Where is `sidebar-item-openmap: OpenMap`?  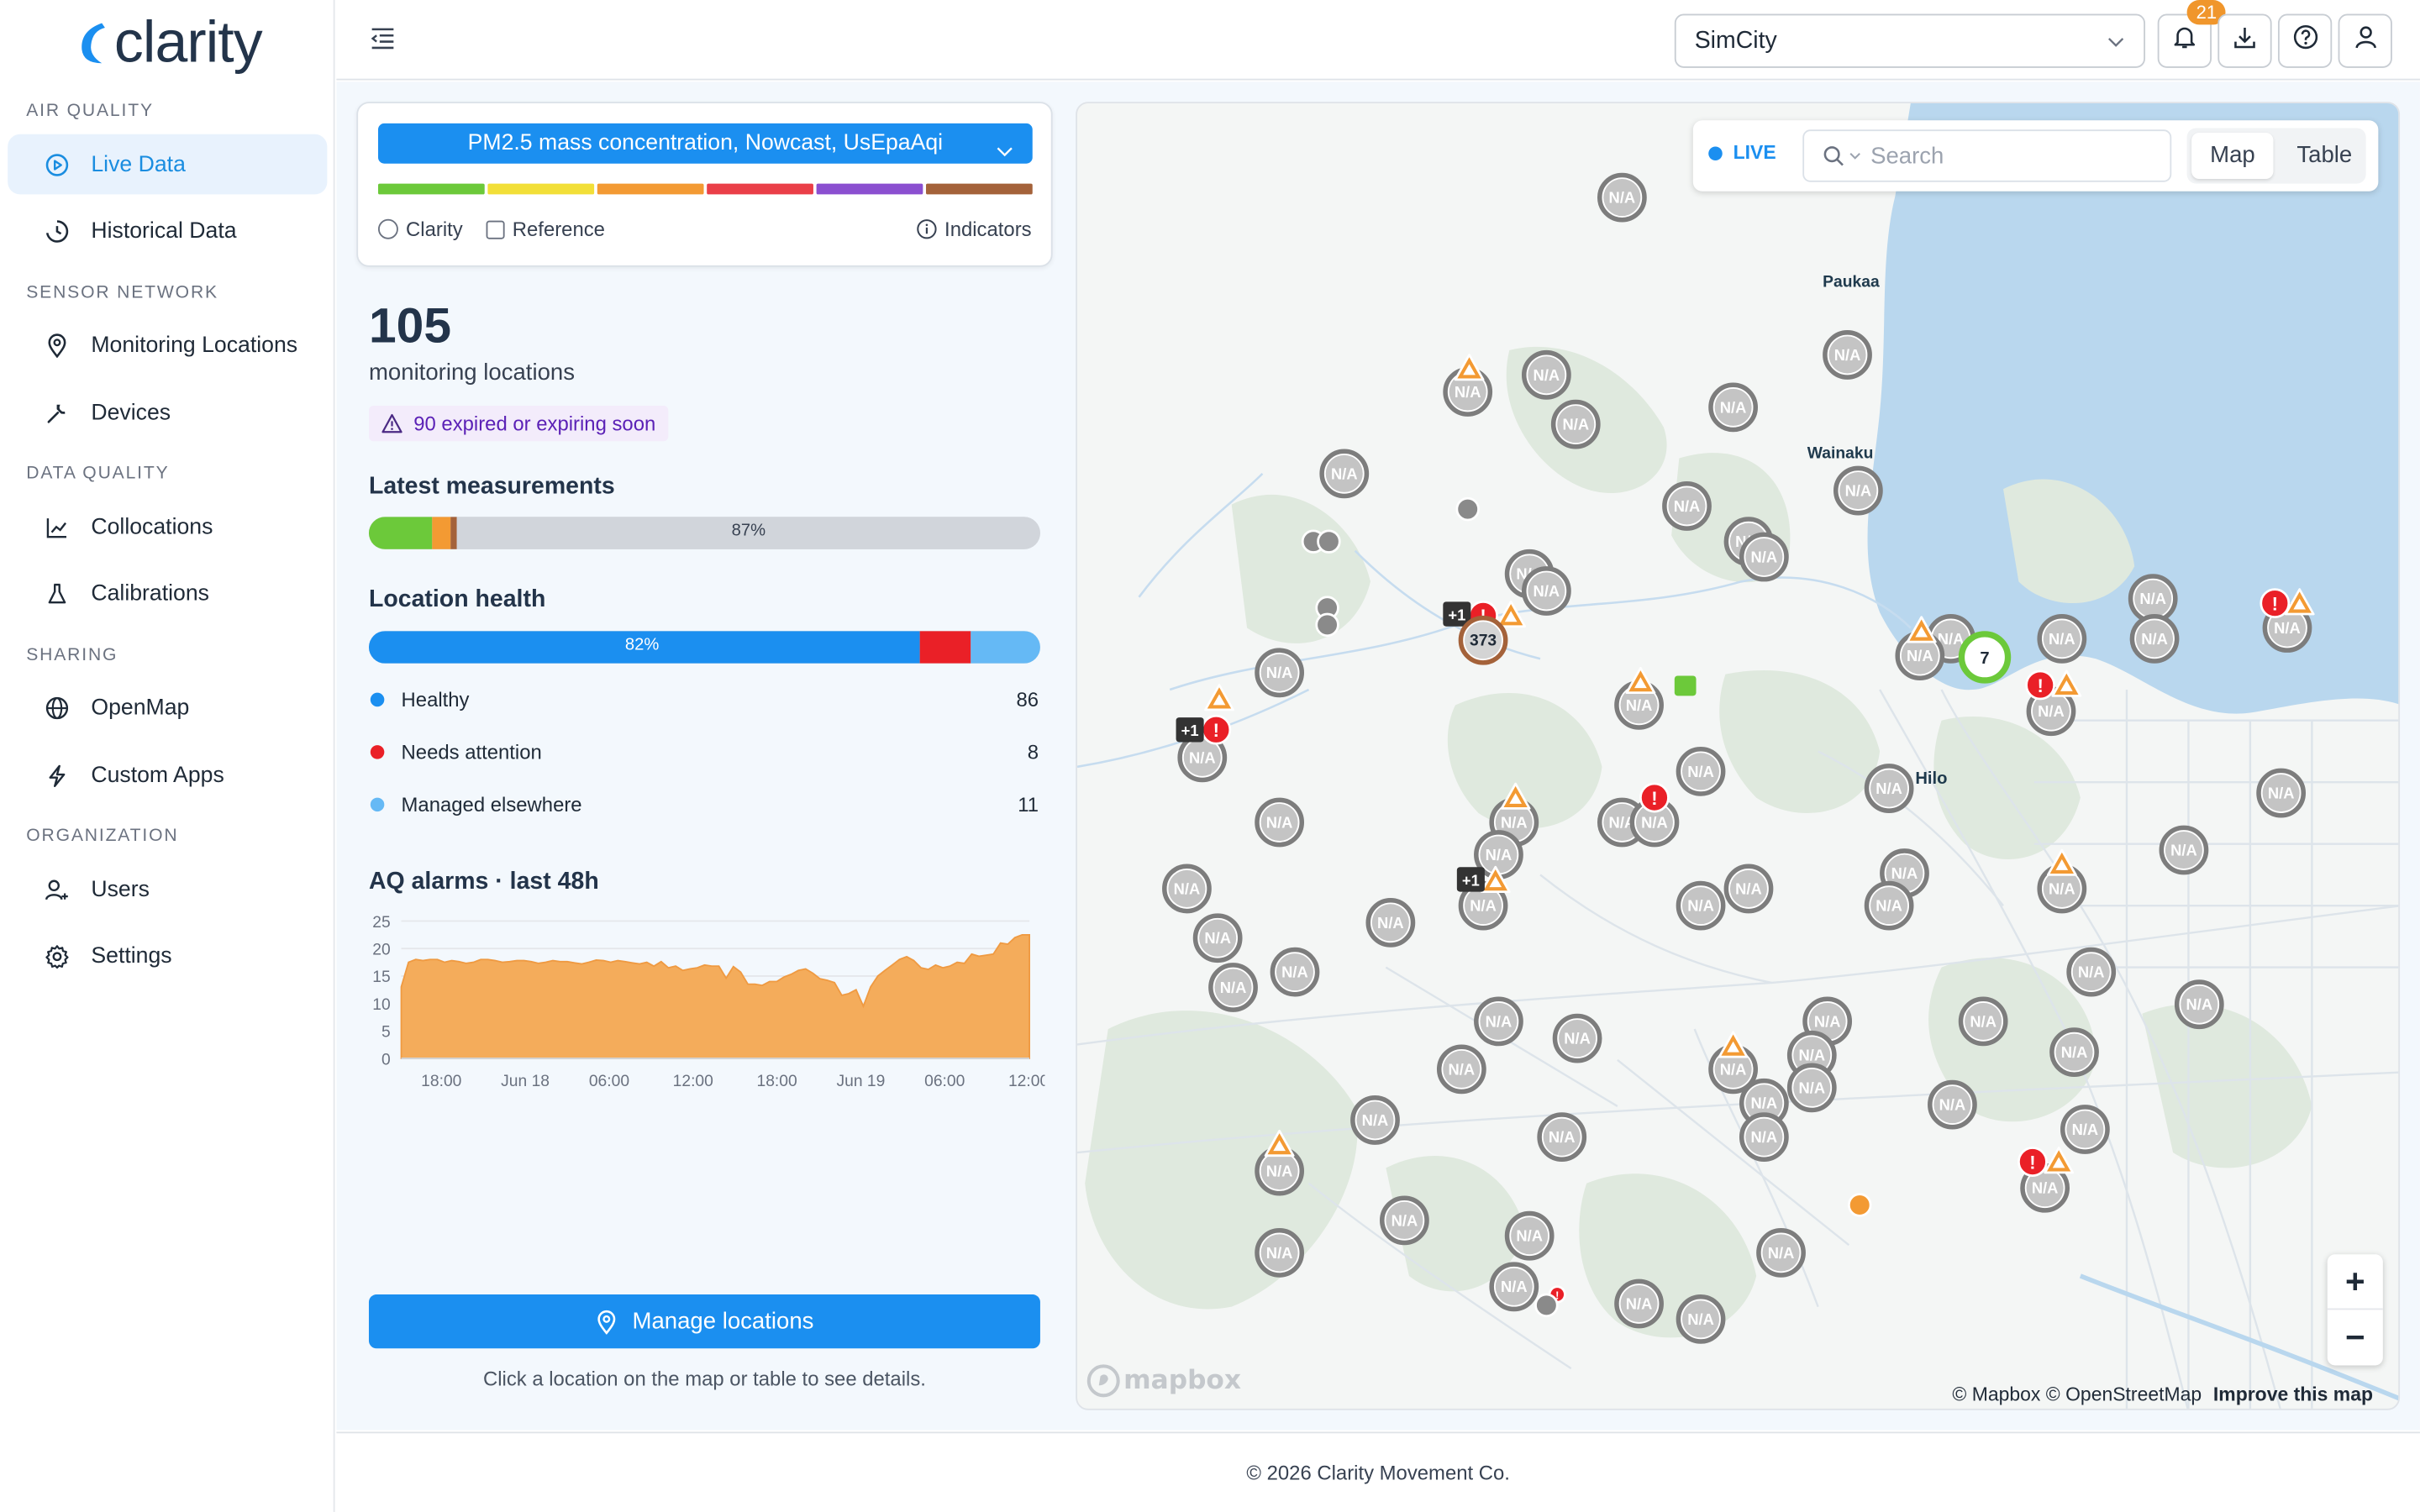
sidebar-item-openmap: OpenMap is located at coordinates (167, 707).